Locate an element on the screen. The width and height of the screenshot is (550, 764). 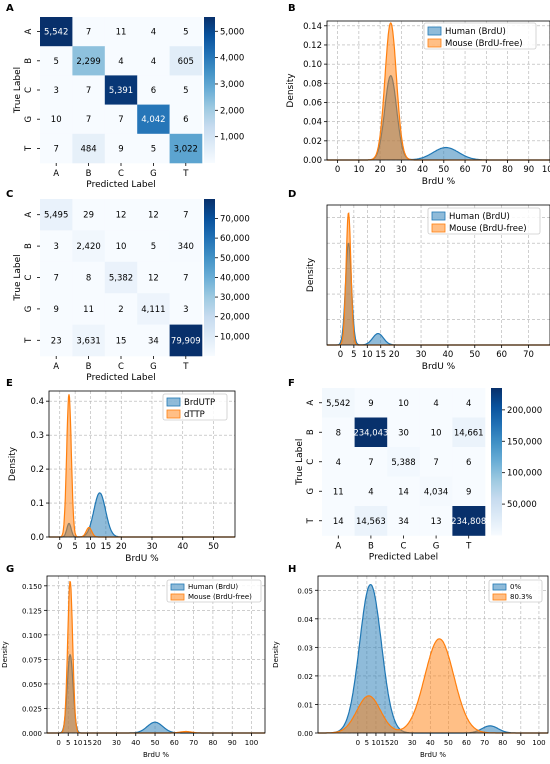
colorbar-tick-label: 70,000 is located at coordinates (235, 219).